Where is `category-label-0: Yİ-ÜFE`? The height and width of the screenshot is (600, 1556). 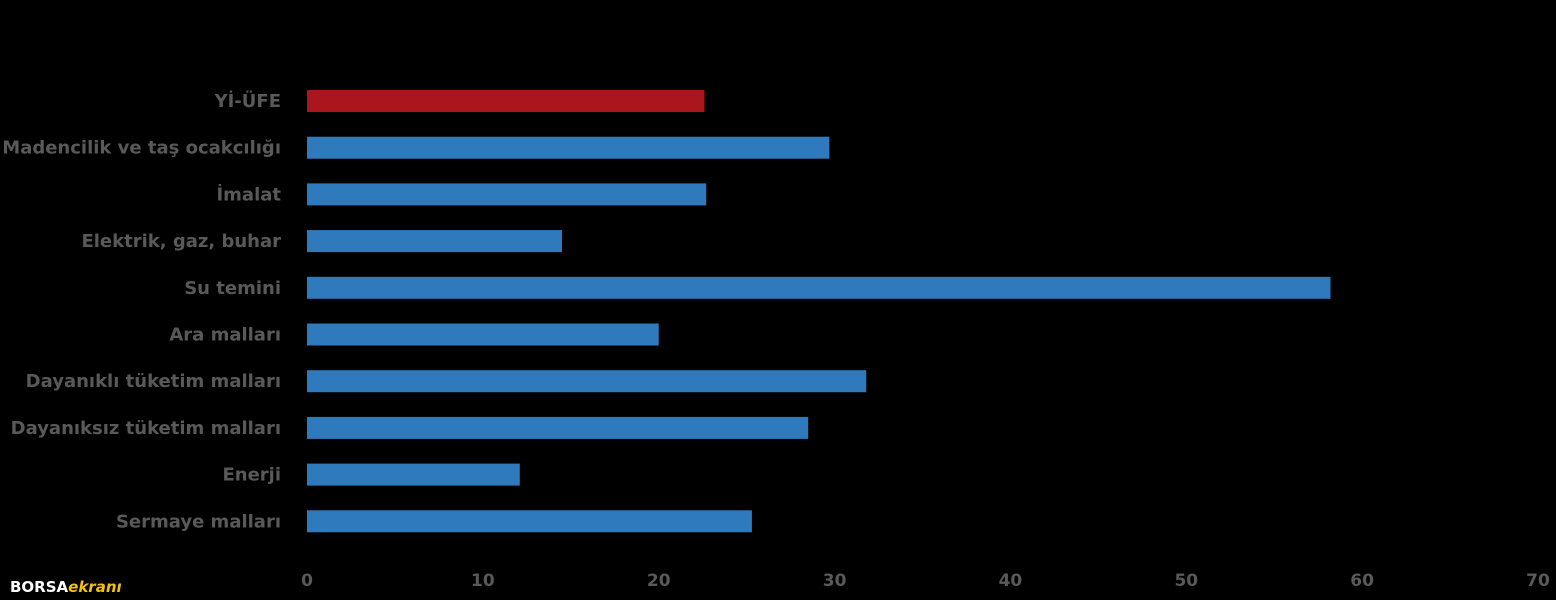 category-label-0: Yİ-ÜFE is located at coordinates (247, 101).